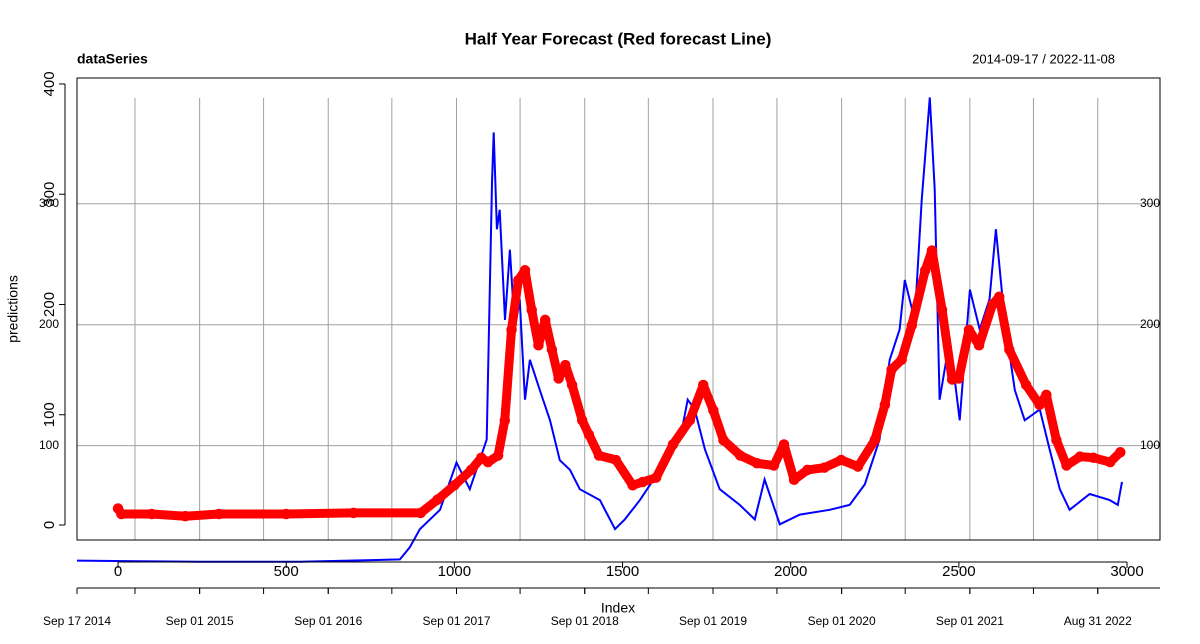  Describe the element at coordinates (49, 525) in the screenshot. I see `y-tick-label: 0` at that location.